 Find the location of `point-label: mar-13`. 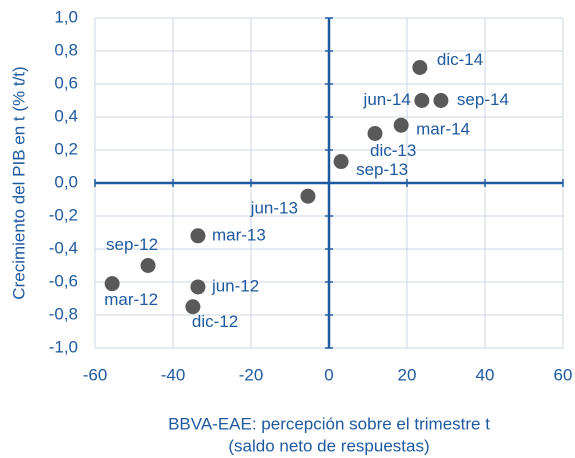

point-label: mar-13 is located at coordinates (239, 234).